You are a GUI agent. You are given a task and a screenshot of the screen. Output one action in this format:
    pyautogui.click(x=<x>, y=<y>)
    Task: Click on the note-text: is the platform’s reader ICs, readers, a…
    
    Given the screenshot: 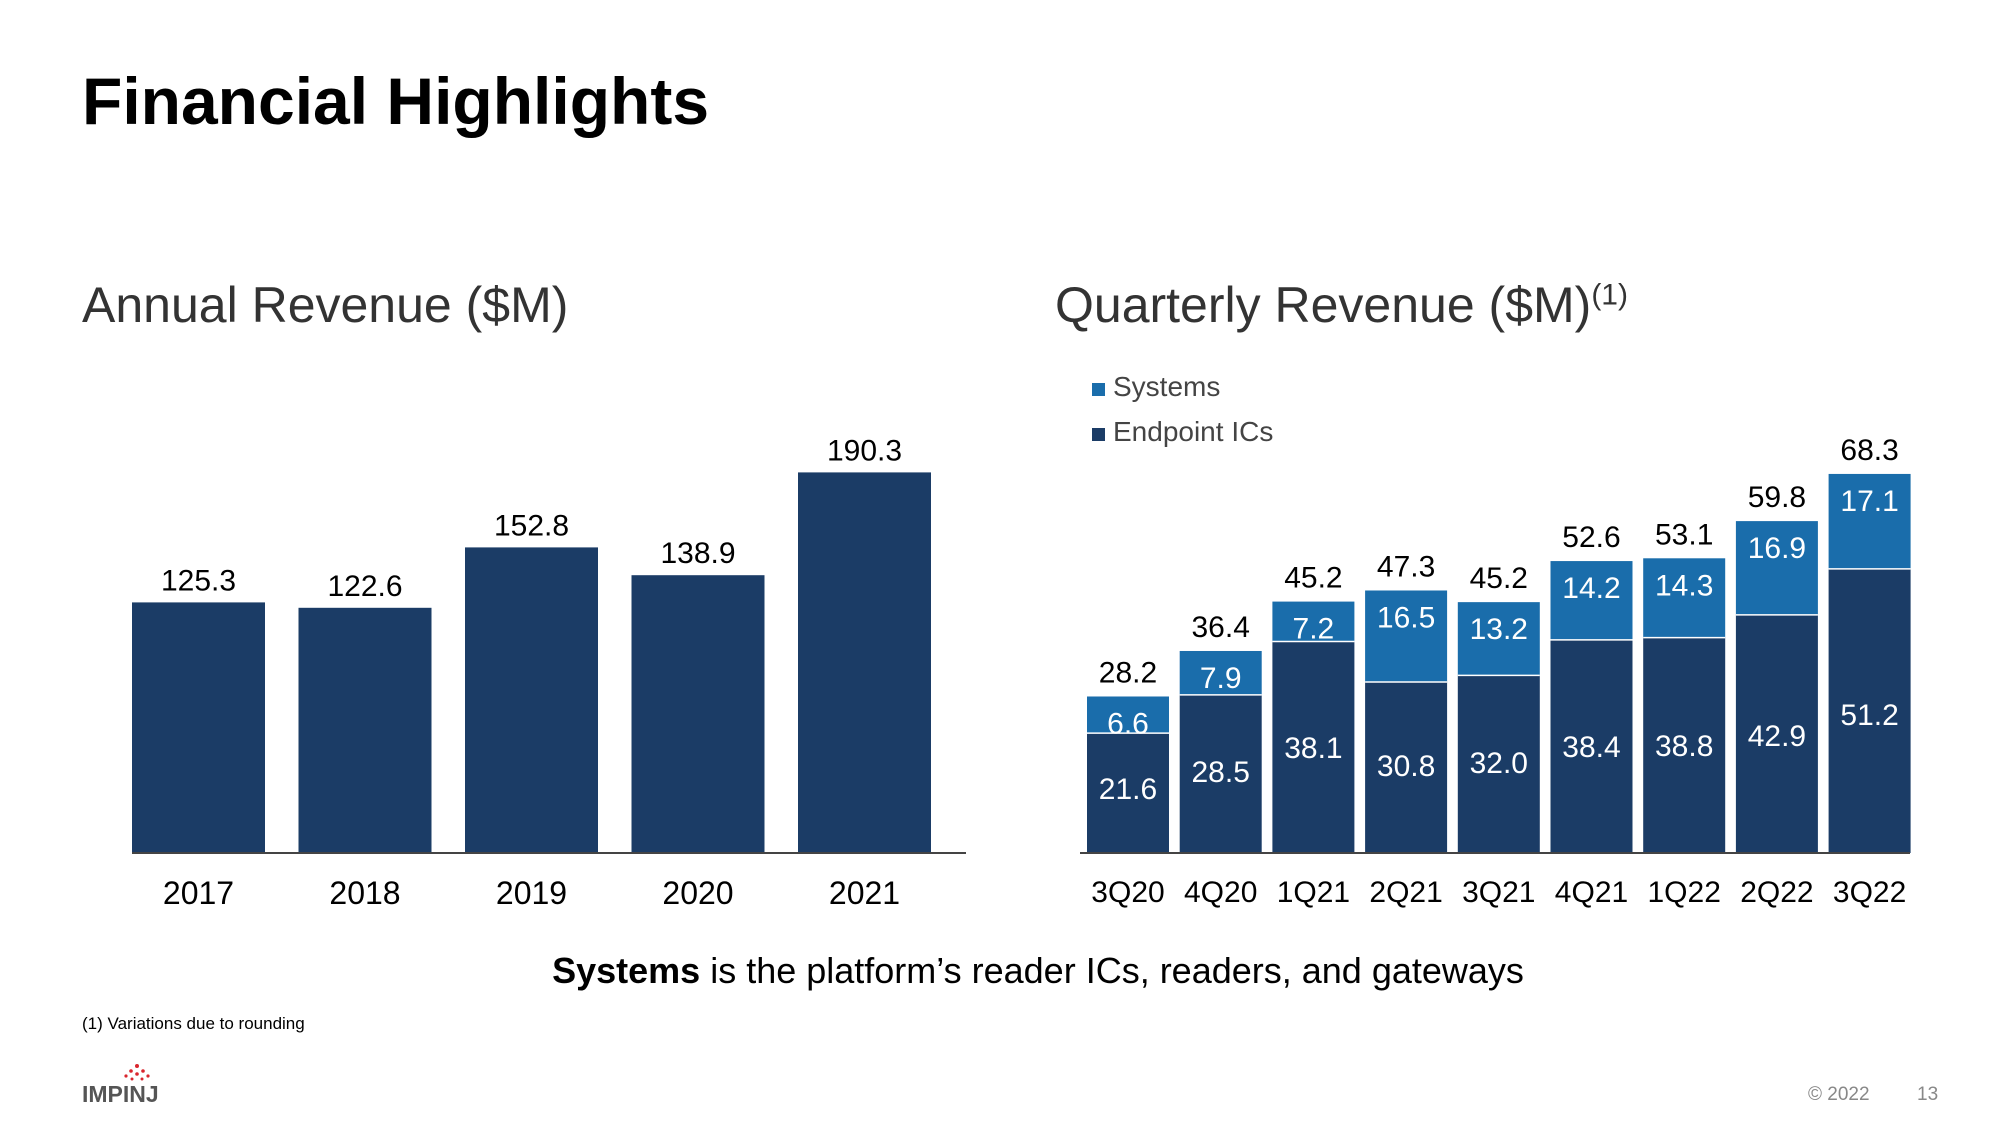 What is the action you would take?
    pyautogui.click(x=1112, y=970)
    